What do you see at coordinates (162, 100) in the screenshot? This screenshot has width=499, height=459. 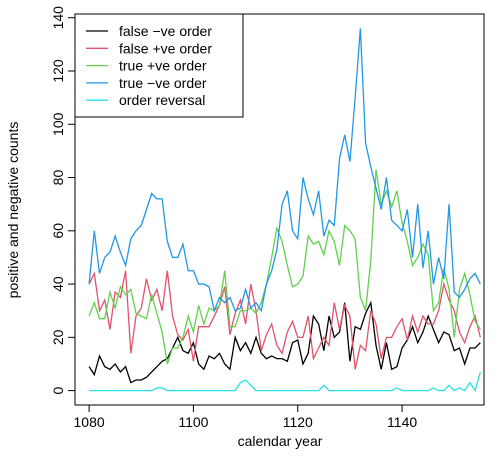 I see `legend-label: order reversal` at bounding box center [162, 100].